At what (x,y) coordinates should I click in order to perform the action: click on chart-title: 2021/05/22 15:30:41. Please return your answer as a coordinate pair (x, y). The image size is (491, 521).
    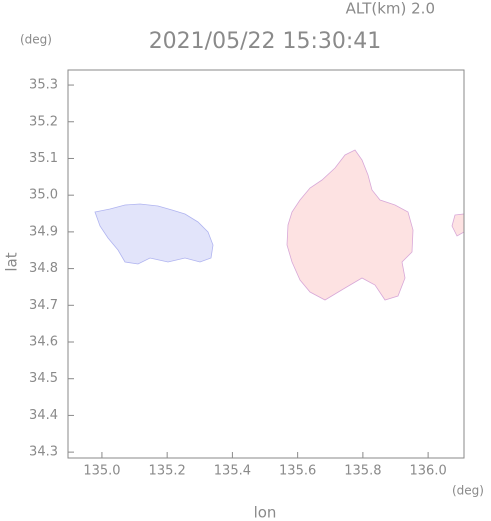
    Looking at the image, I should click on (265, 41).